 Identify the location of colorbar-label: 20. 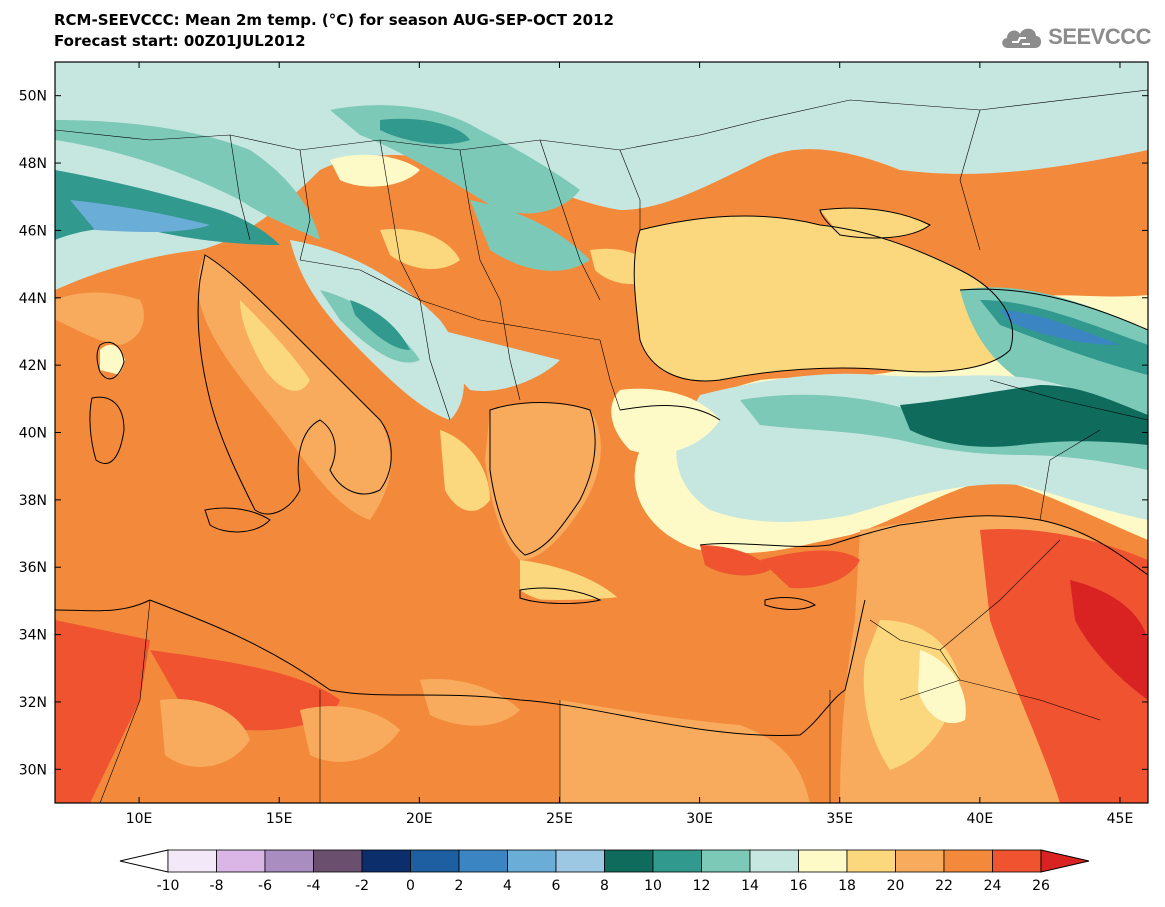
(896, 886).